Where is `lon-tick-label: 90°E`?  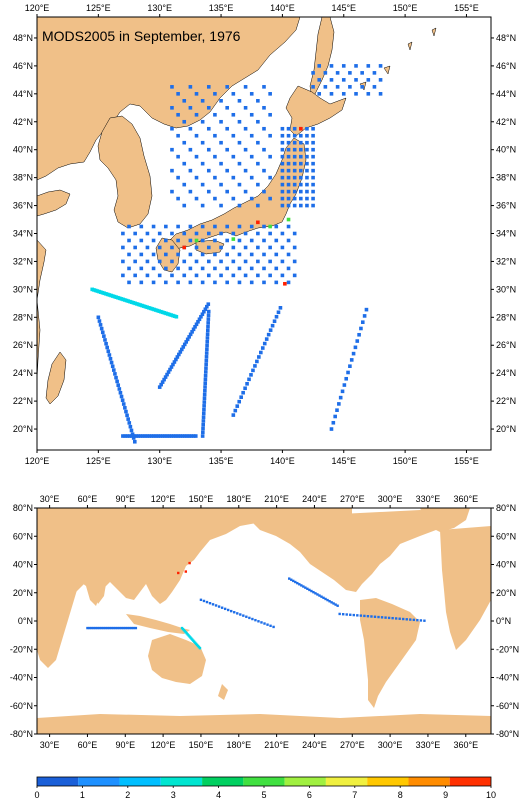
lon-tick-label: 90°E is located at coordinates (125, 745).